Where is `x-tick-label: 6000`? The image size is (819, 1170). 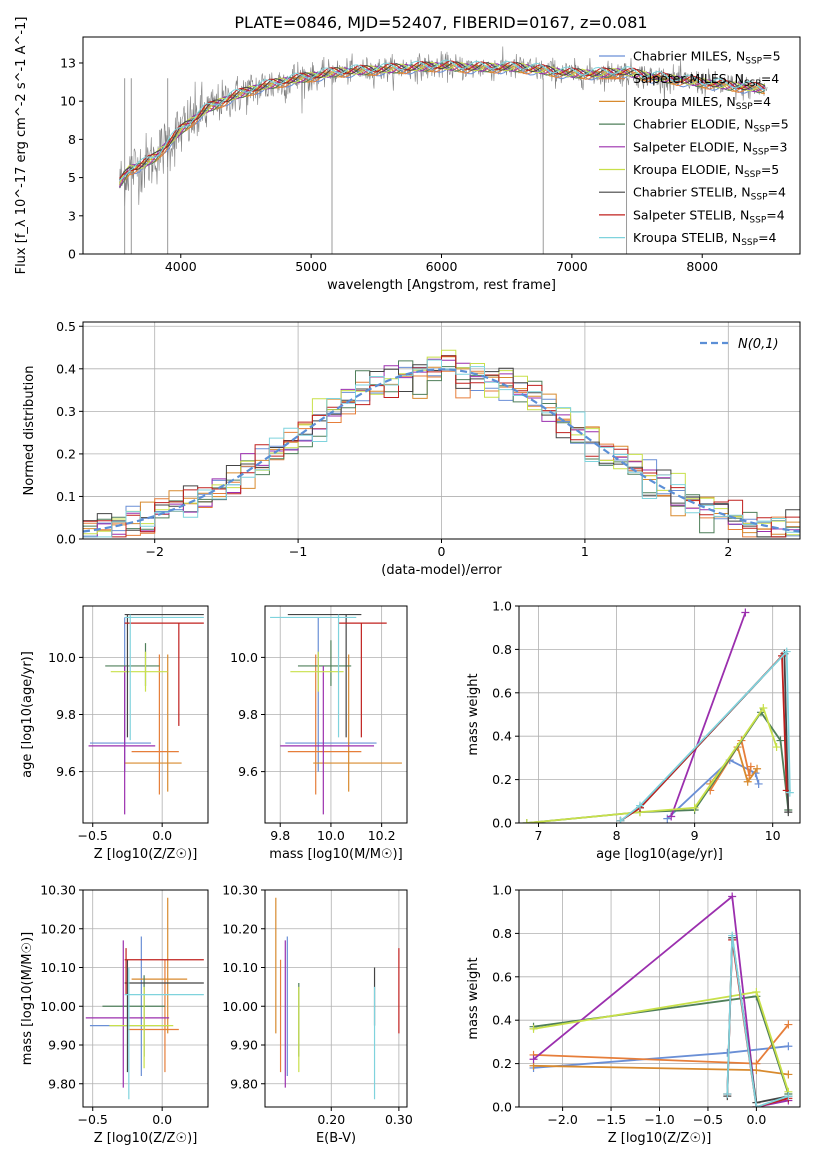
x-tick-label: 6000 is located at coordinates (442, 266).